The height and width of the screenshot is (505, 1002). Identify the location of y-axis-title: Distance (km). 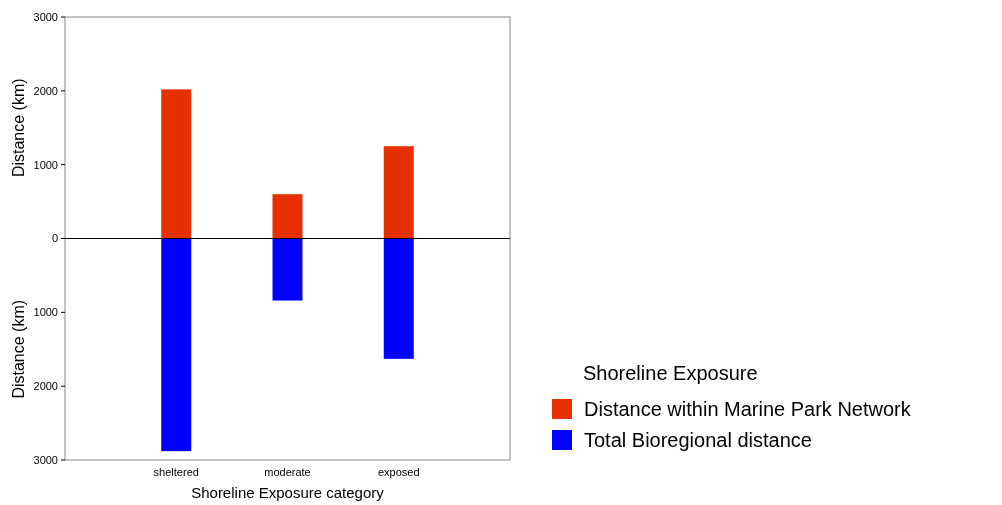
(18, 128).